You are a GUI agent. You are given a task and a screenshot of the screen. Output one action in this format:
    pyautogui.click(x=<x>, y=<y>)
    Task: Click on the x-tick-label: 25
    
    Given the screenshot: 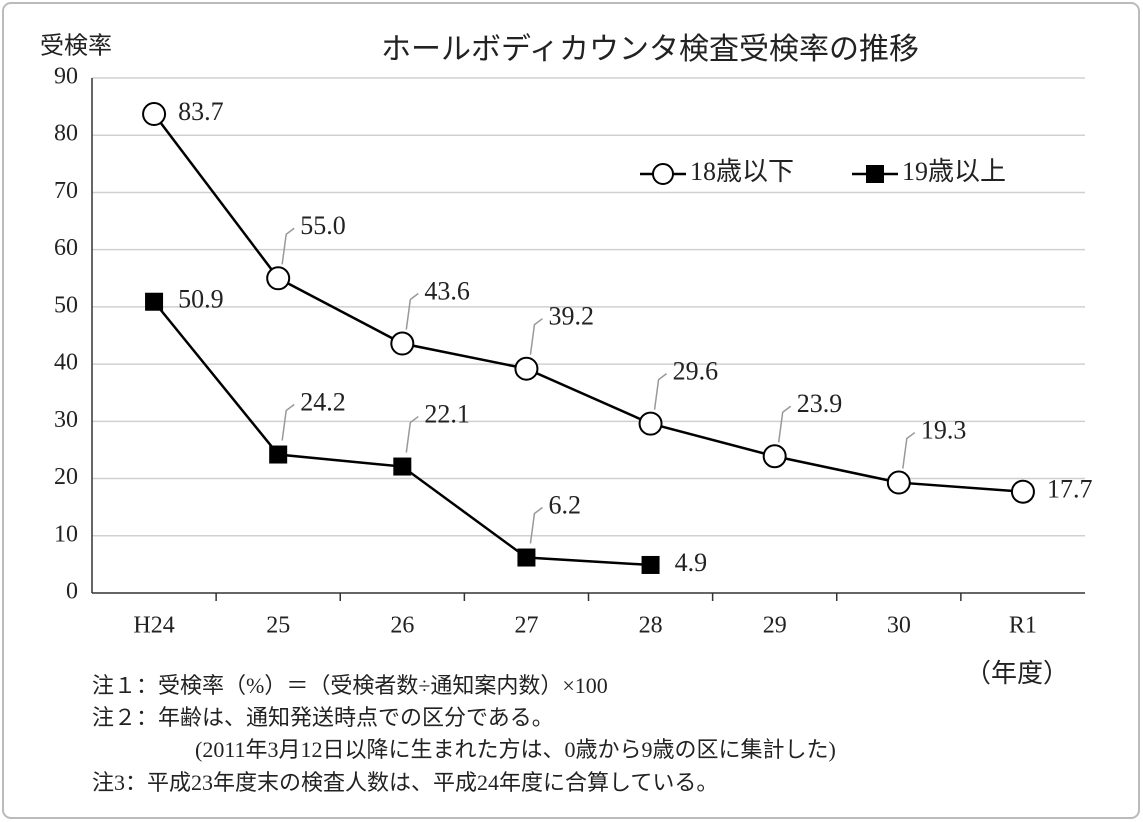 What is the action you would take?
    pyautogui.click(x=278, y=626)
    